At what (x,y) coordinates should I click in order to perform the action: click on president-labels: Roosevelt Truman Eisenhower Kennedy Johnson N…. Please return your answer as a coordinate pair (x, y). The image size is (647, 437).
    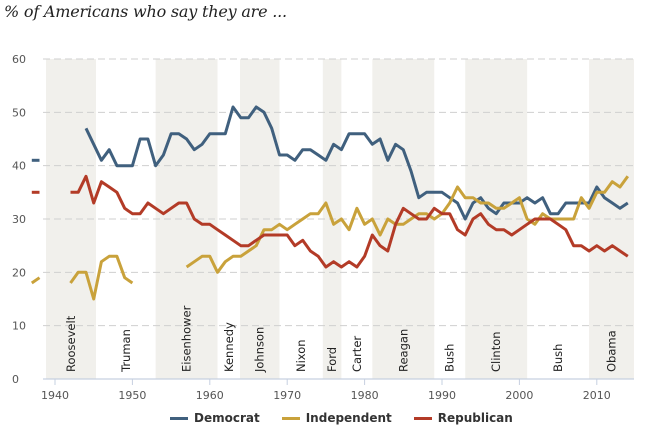
    Looking at the image, I should click on (341, 339).